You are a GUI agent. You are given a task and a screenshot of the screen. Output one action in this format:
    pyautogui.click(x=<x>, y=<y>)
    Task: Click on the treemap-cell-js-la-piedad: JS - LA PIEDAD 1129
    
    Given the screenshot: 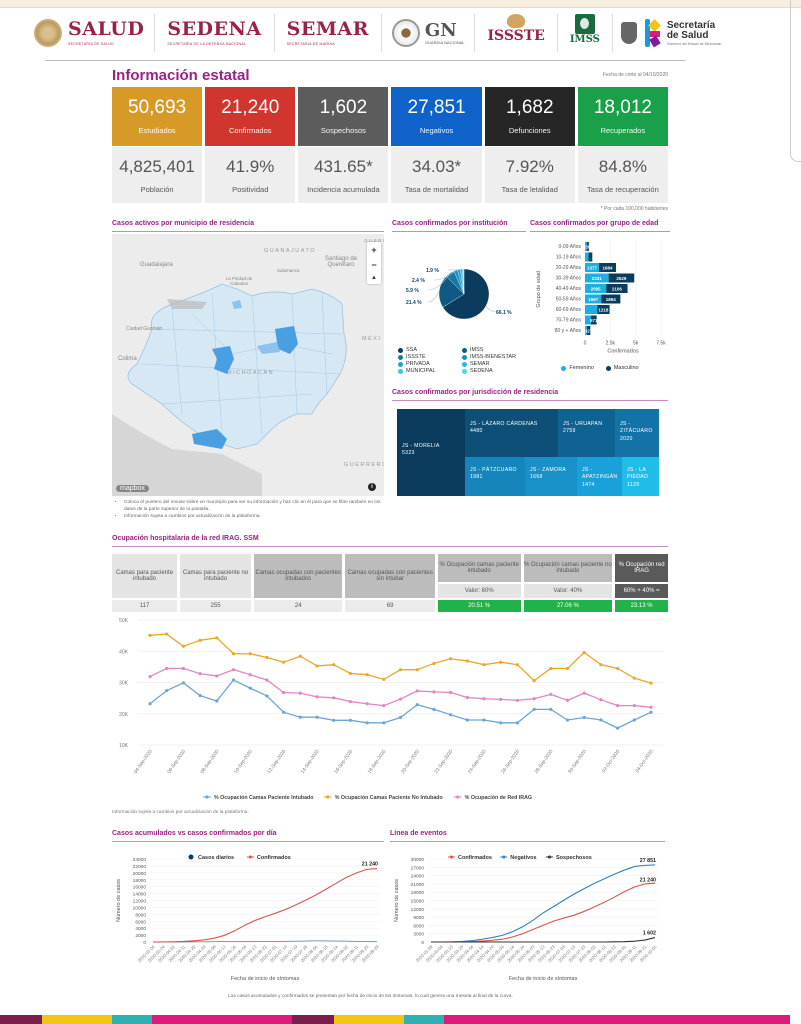 What is the action you would take?
    pyautogui.click(x=640, y=476)
    